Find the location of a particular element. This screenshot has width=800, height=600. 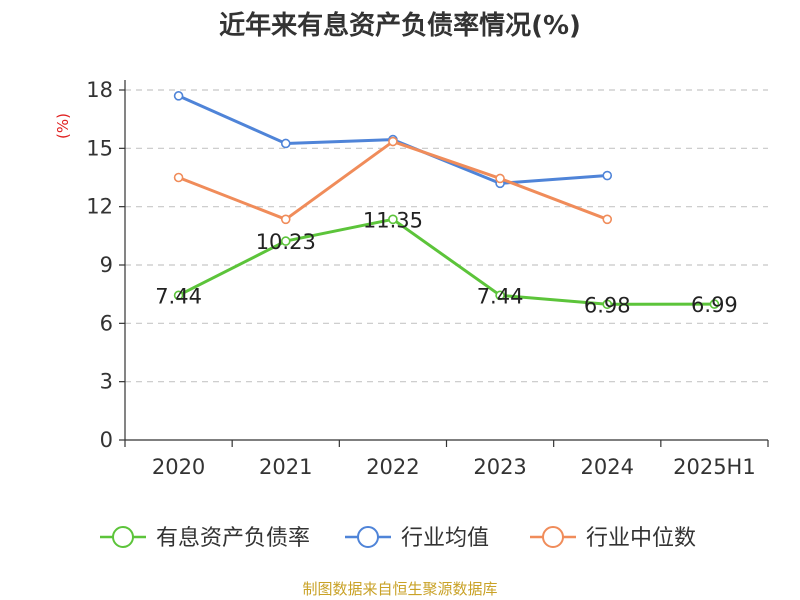

legend-item-0: 有息资产负债率 is located at coordinates (205, 538).